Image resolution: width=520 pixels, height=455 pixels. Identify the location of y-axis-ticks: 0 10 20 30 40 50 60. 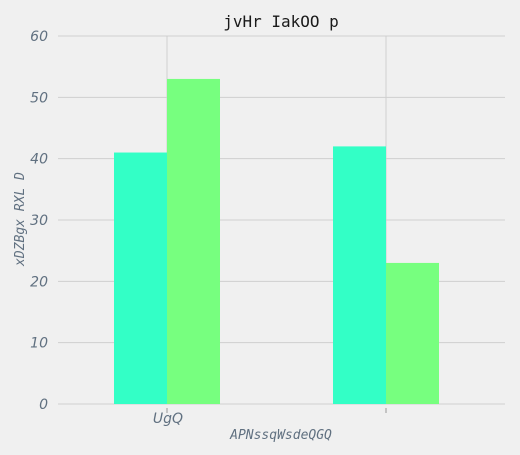
(39, 221).